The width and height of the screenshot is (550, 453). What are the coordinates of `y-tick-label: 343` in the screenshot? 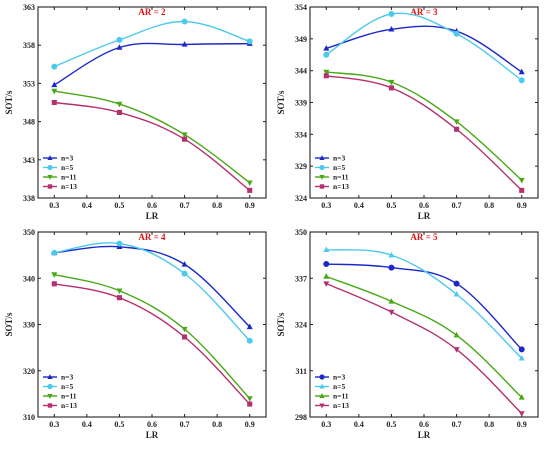 It's located at (29, 160).